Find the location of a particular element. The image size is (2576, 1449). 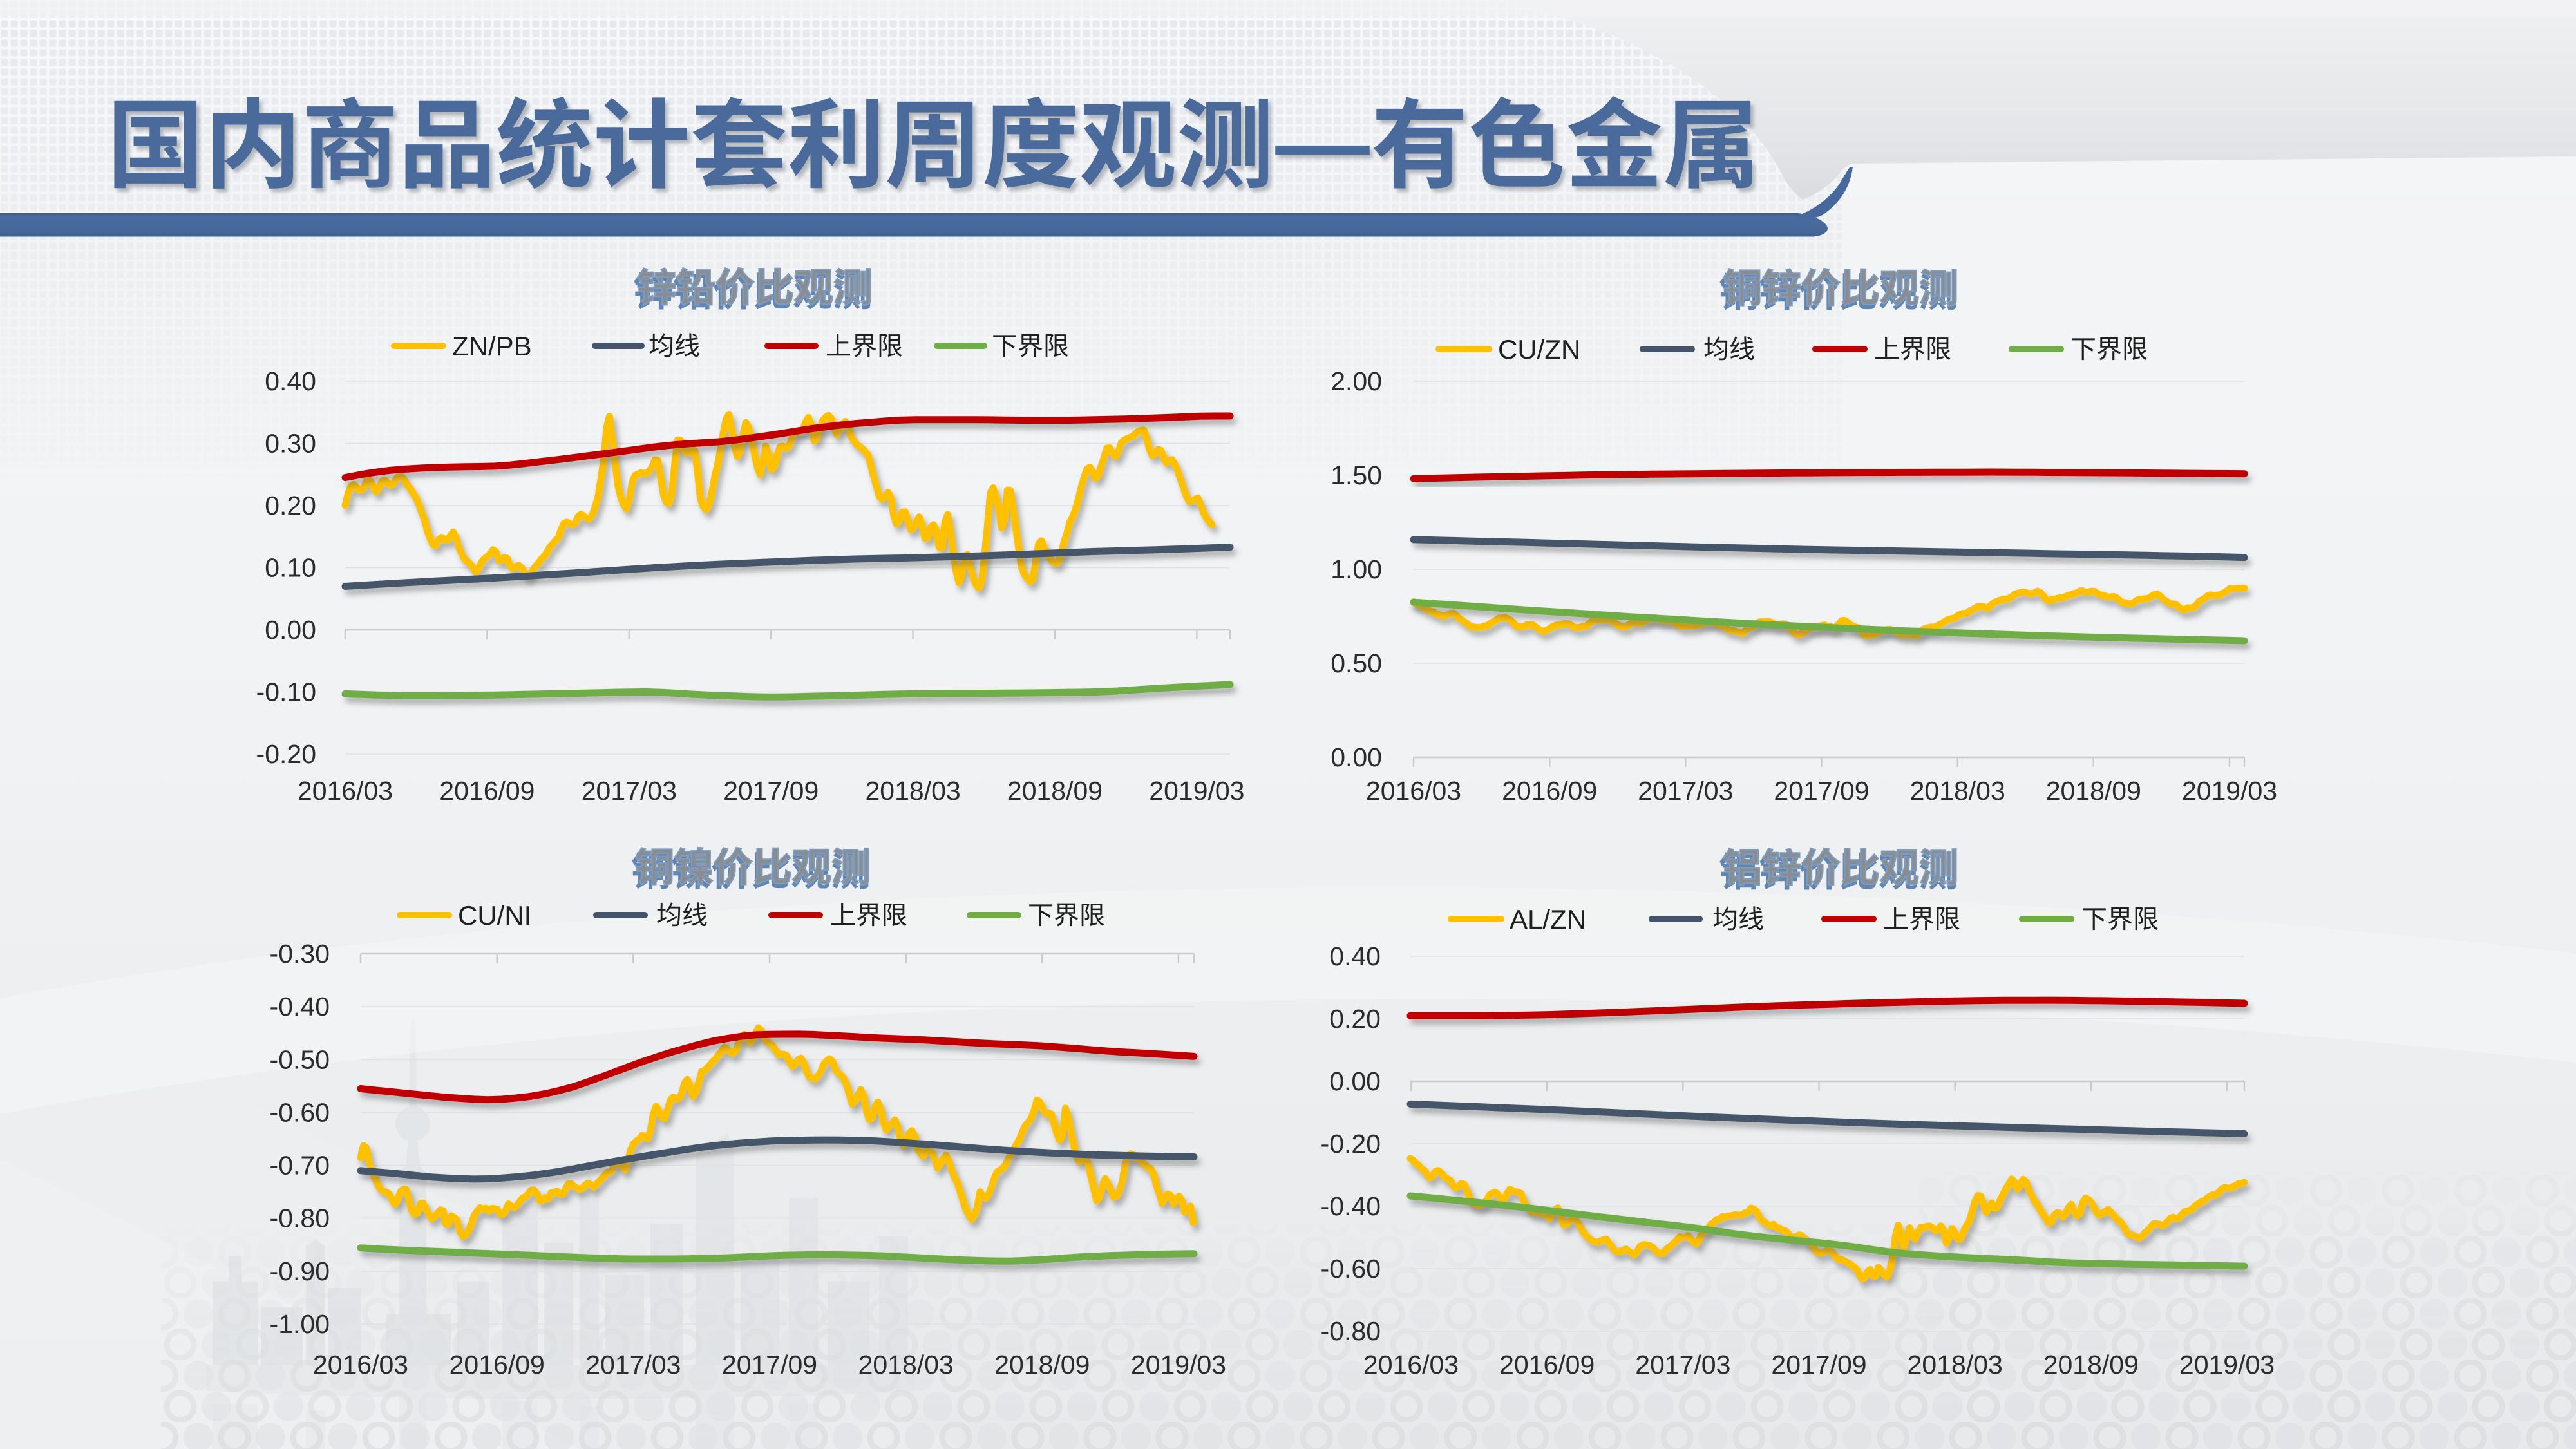

svg-text: -1.00 is located at coordinates (300, 1324).